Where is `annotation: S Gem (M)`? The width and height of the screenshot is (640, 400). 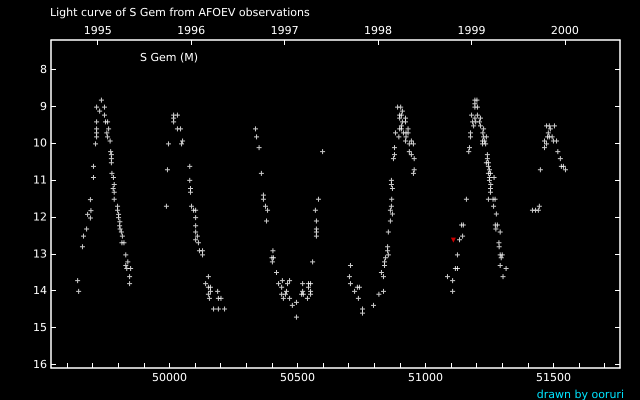 annotation: S Gem (M) is located at coordinates (169, 57).